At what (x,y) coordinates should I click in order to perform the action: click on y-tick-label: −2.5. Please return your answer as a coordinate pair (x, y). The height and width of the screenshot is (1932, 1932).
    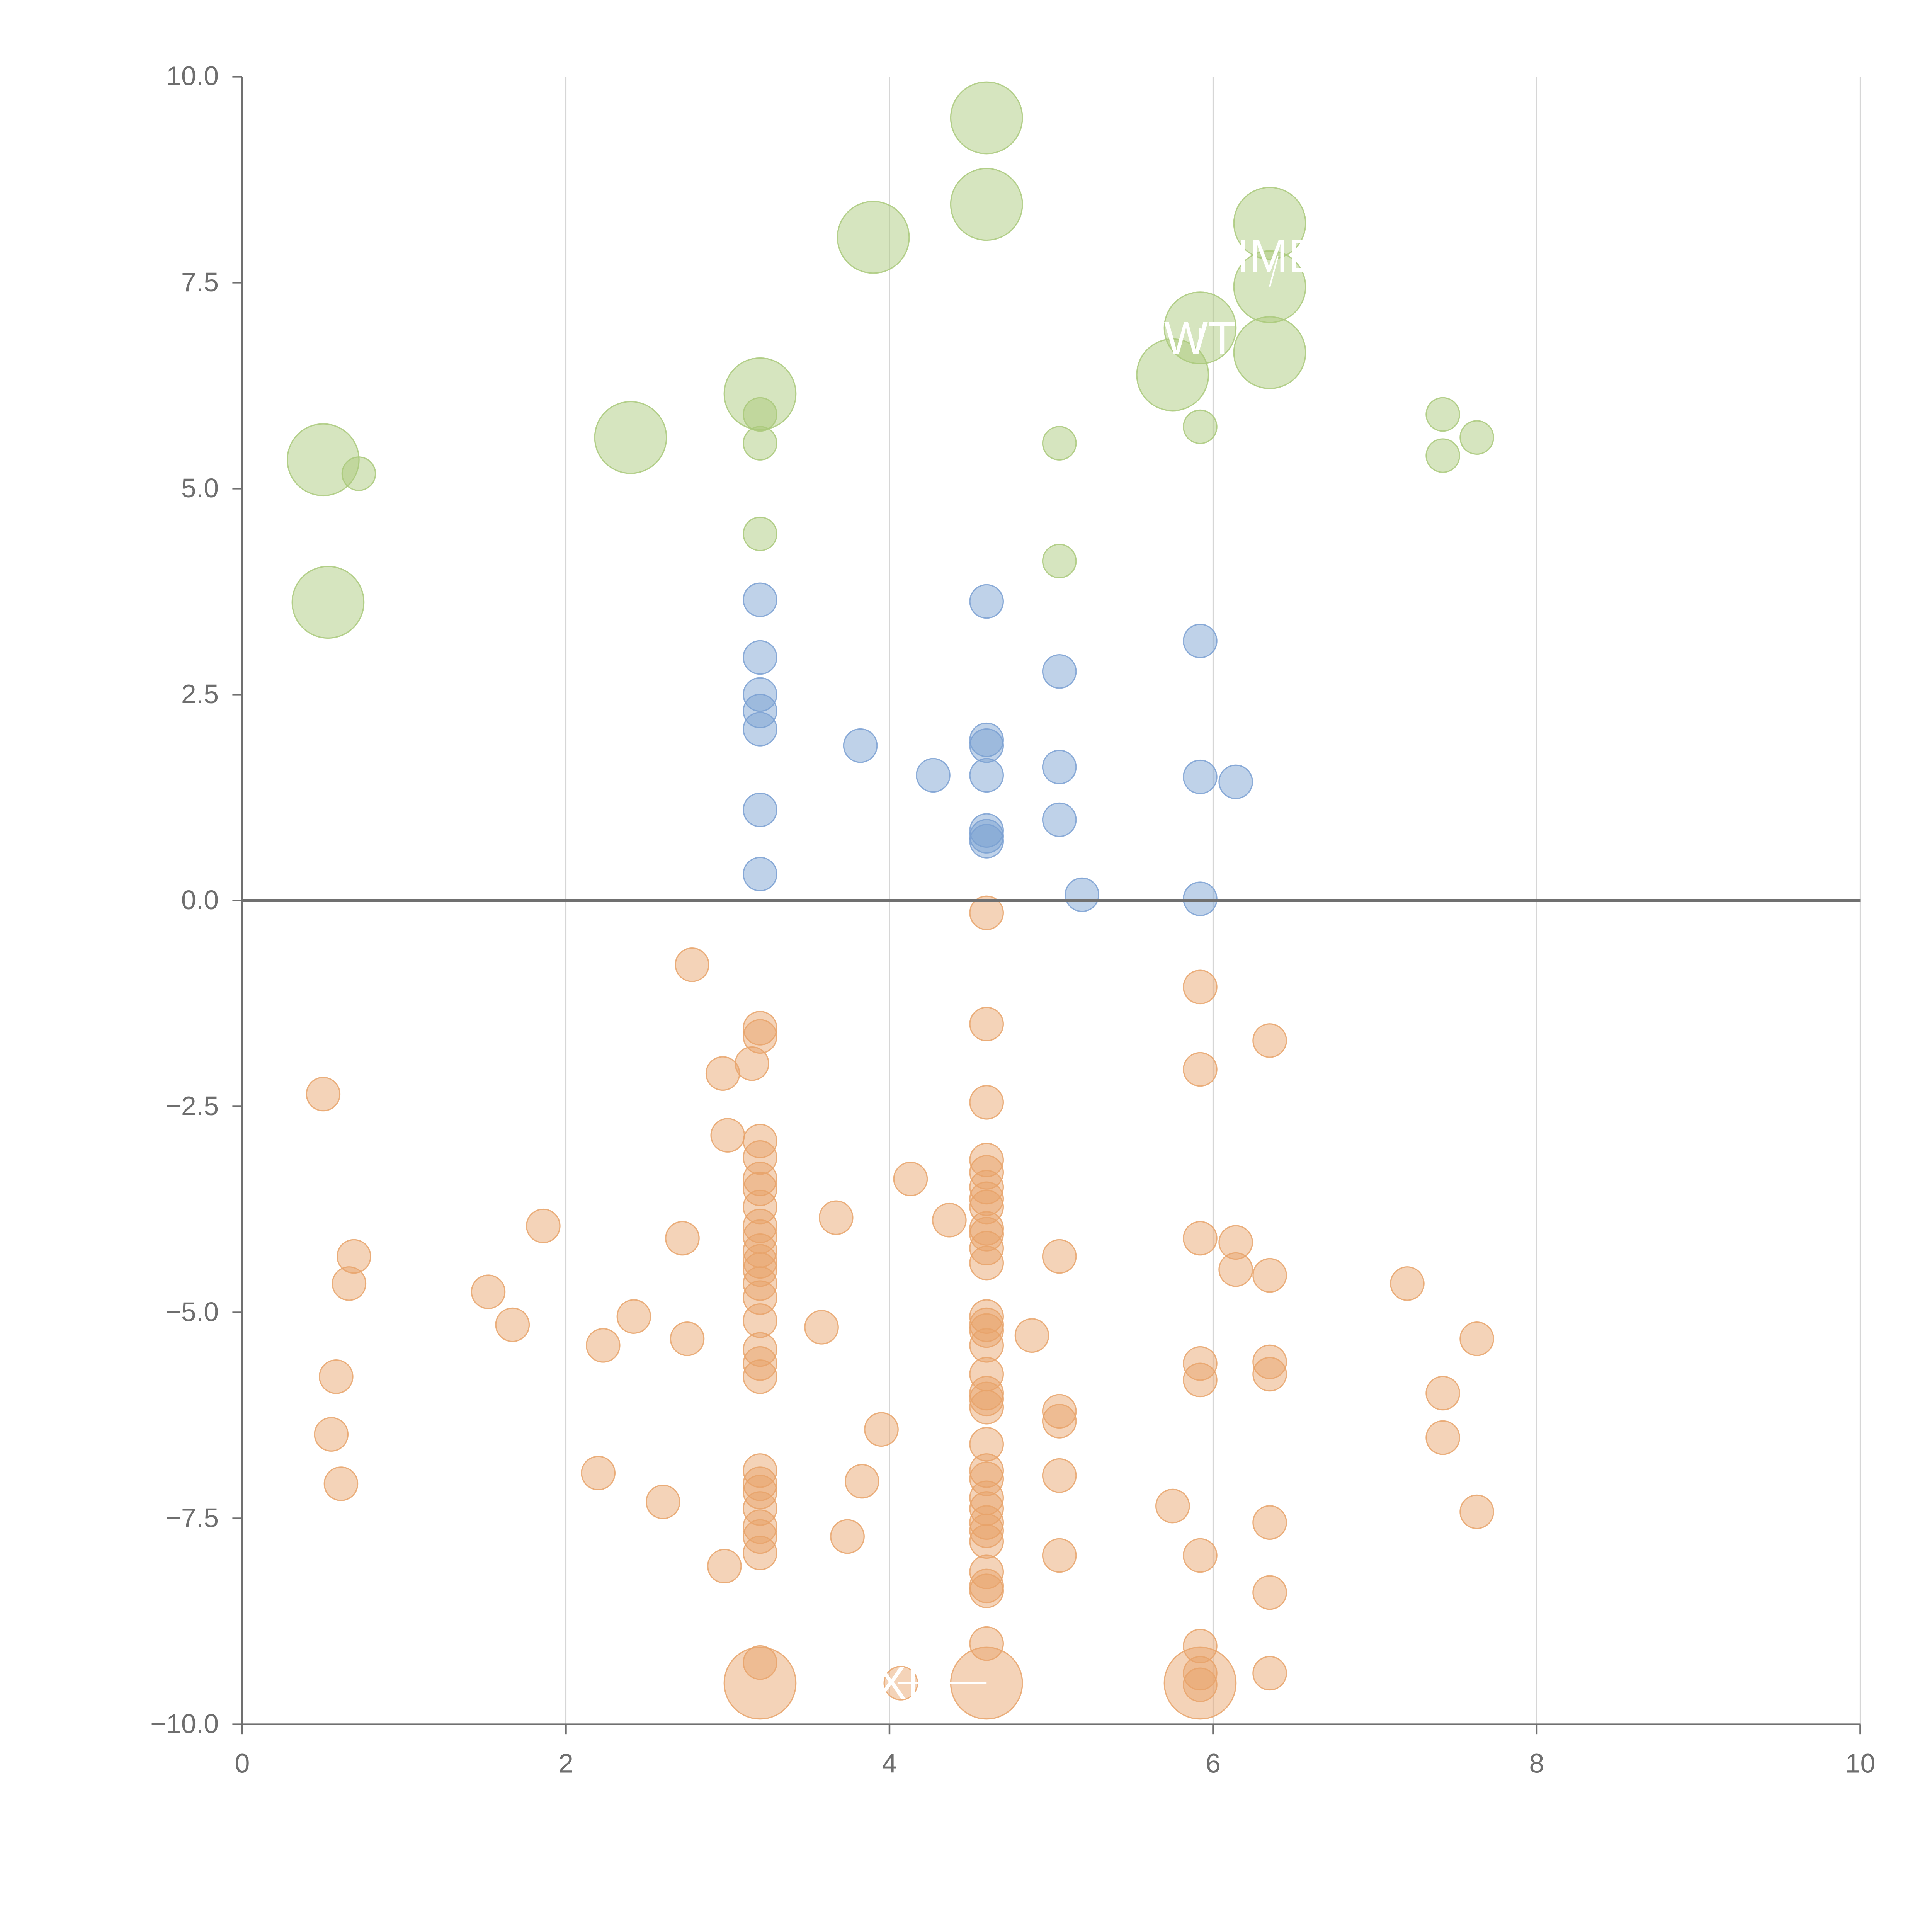
    Looking at the image, I should click on (192, 1106).